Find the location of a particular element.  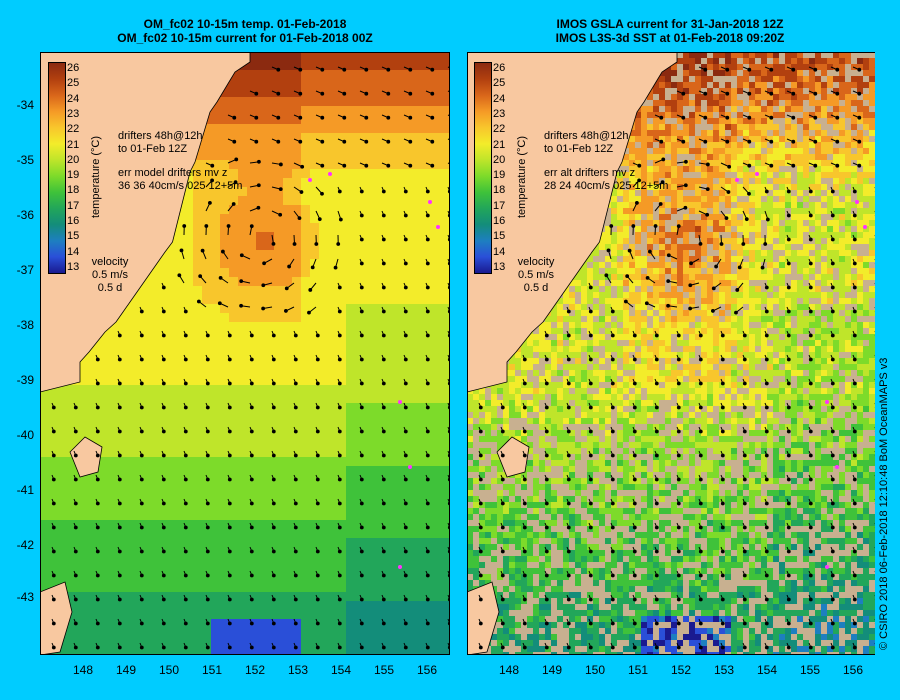

drifter-point is located at coordinates (330, 174).